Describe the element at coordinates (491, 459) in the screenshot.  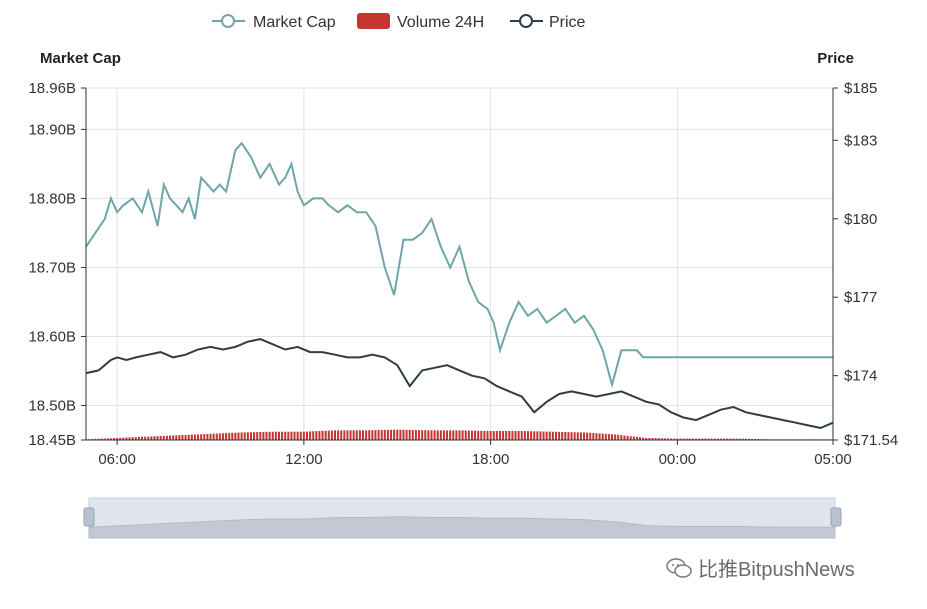
I see `x-tick-label: 18:00` at that location.